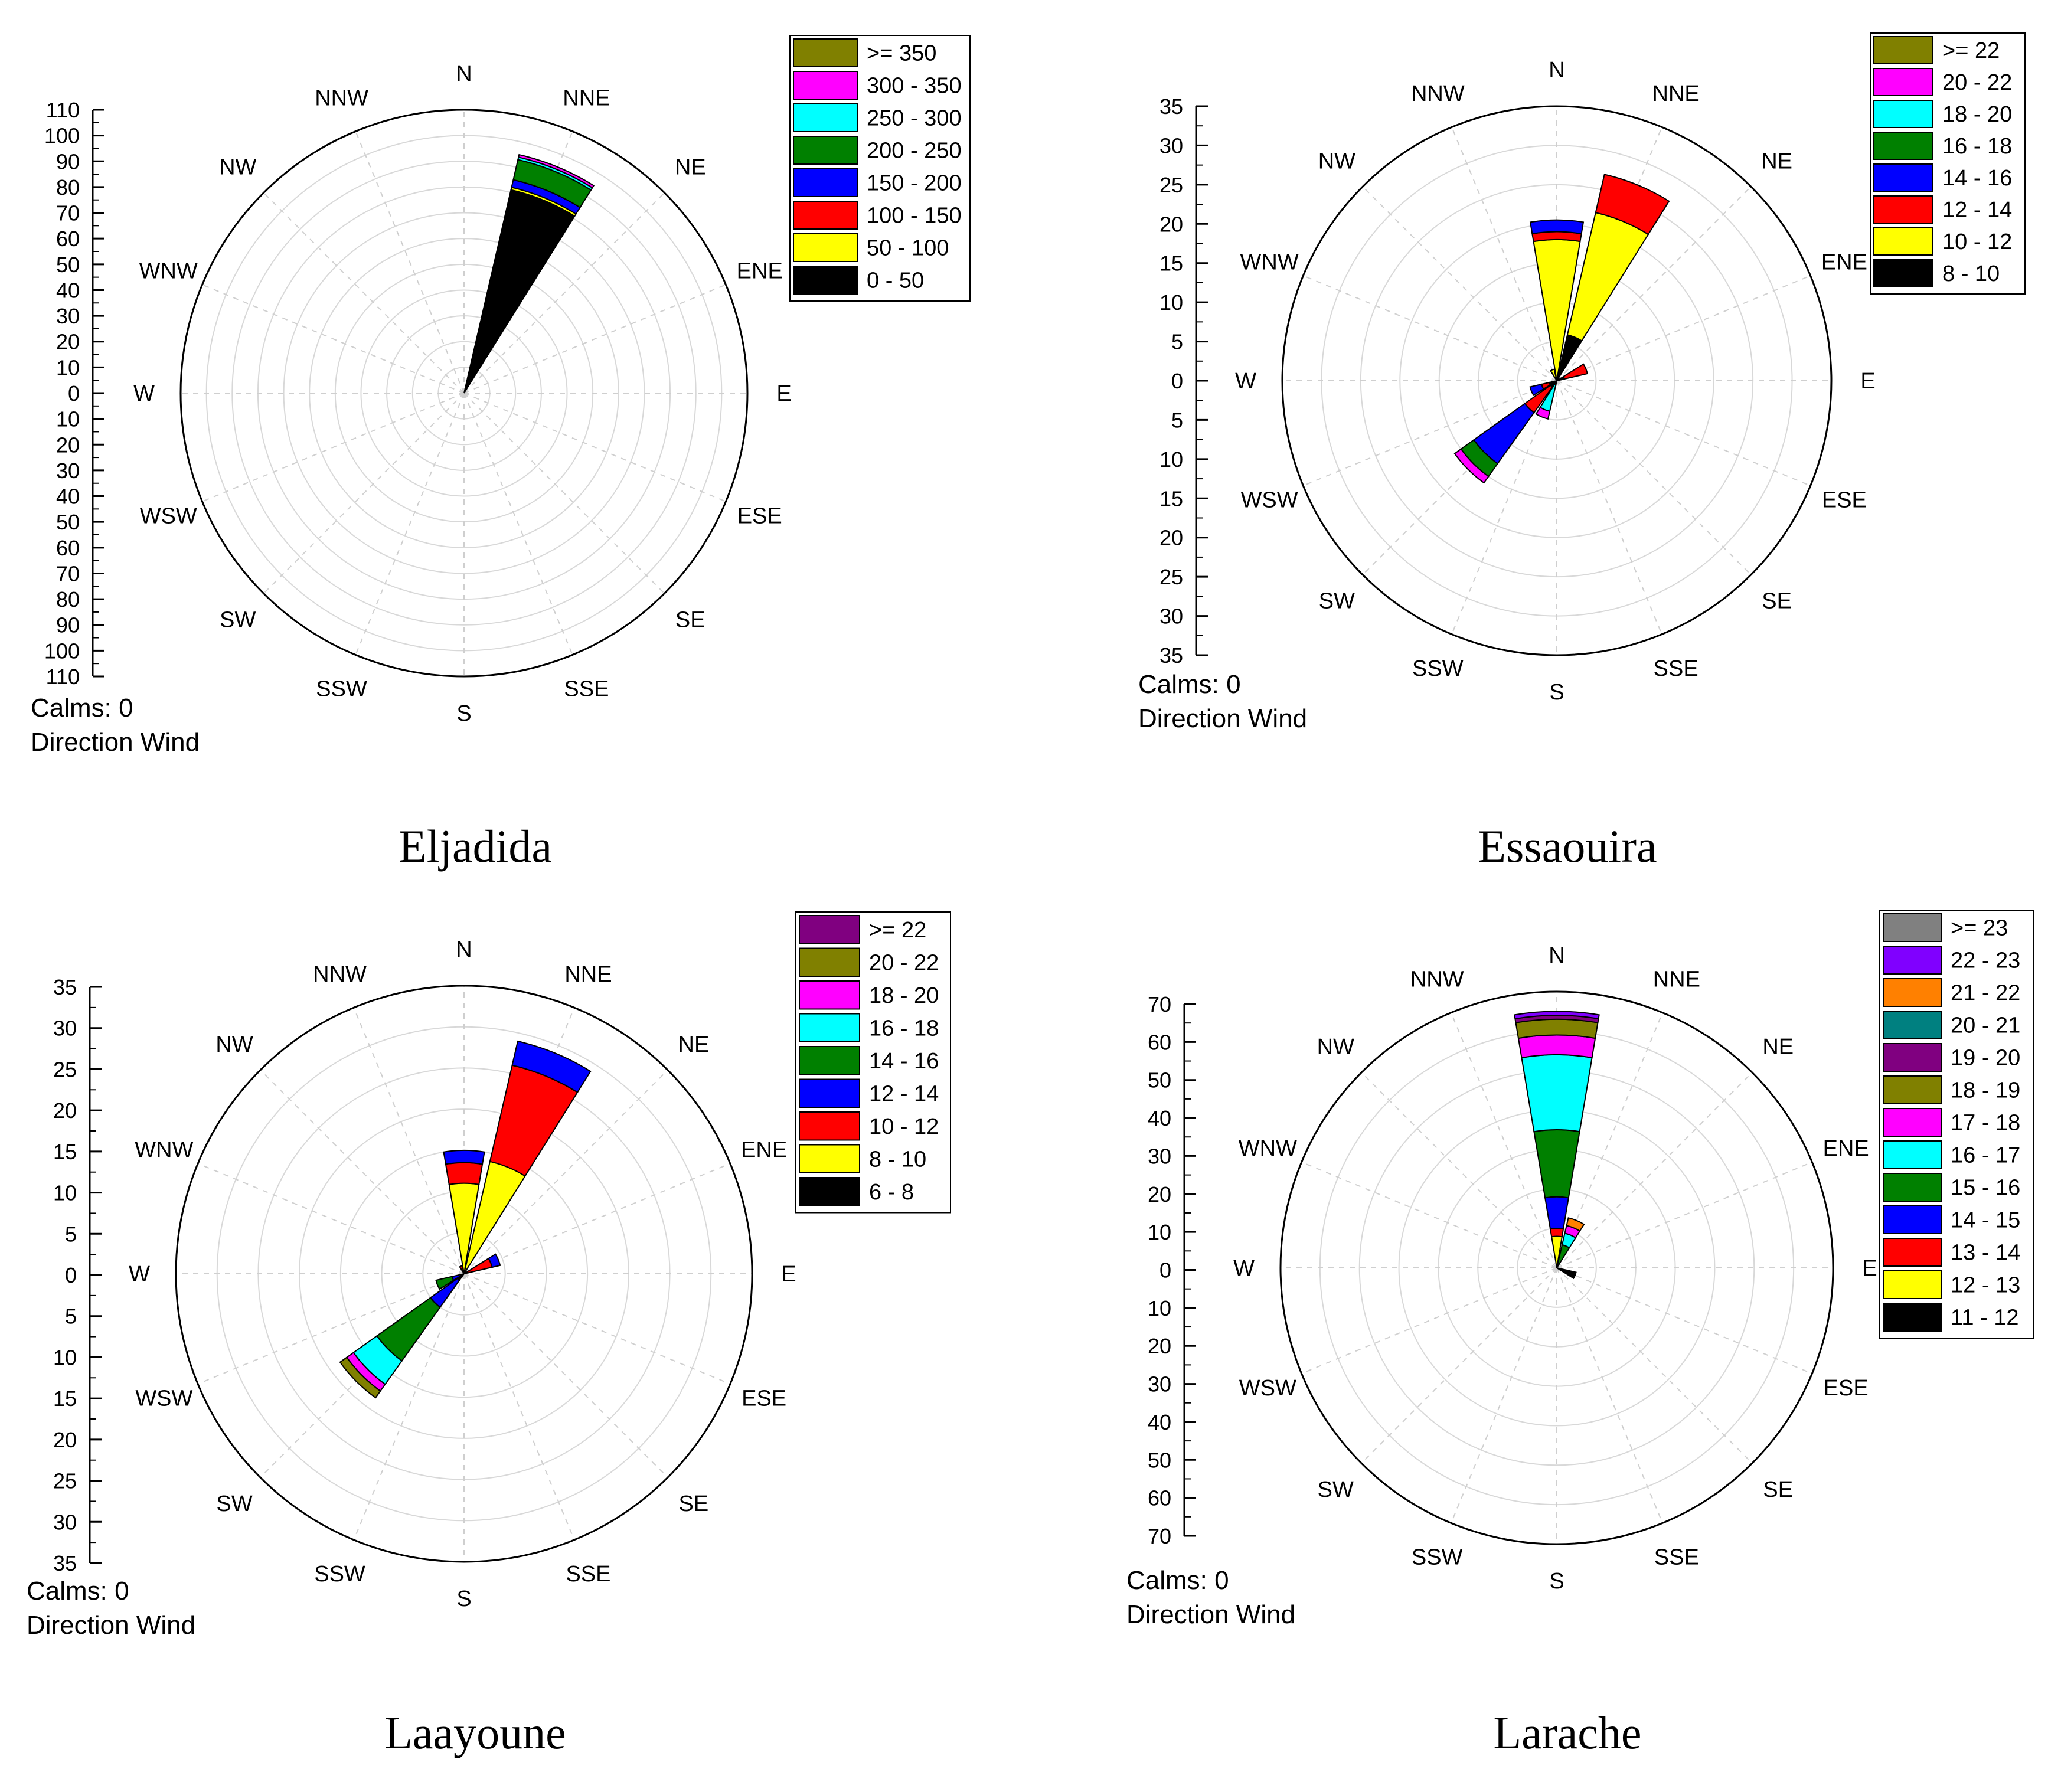 The width and height of the screenshot is (2048, 1792). Describe the element at coordinates (1183, 381) in the screenshot. I see `radial-axis: 35 30 25 20 15 10 5 0 5 10 15 20 25 30 35` at that location.